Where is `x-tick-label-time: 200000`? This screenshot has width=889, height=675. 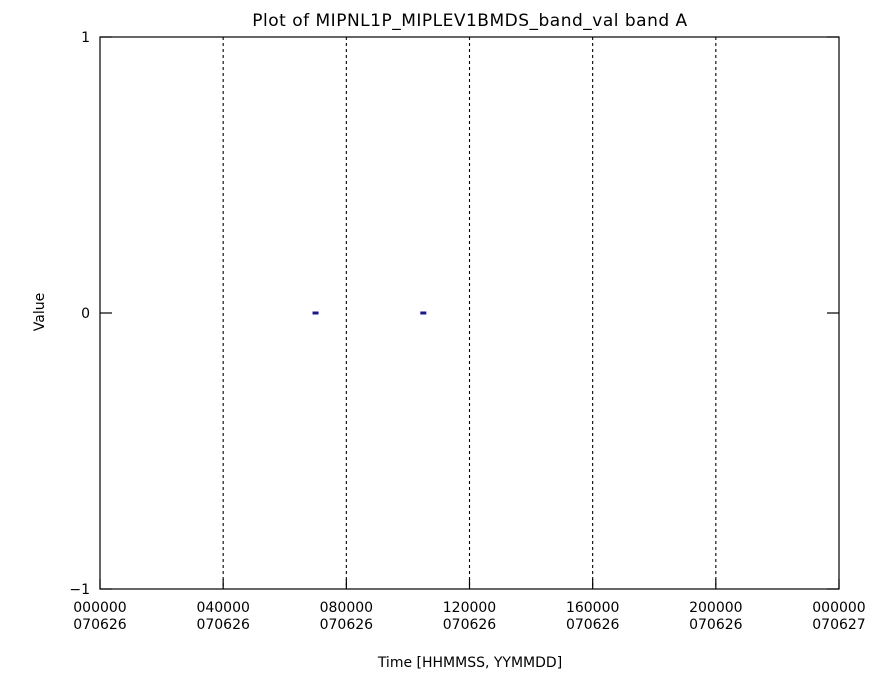 x-tick-label-time: 200000 is located at coordinates (715, 608).